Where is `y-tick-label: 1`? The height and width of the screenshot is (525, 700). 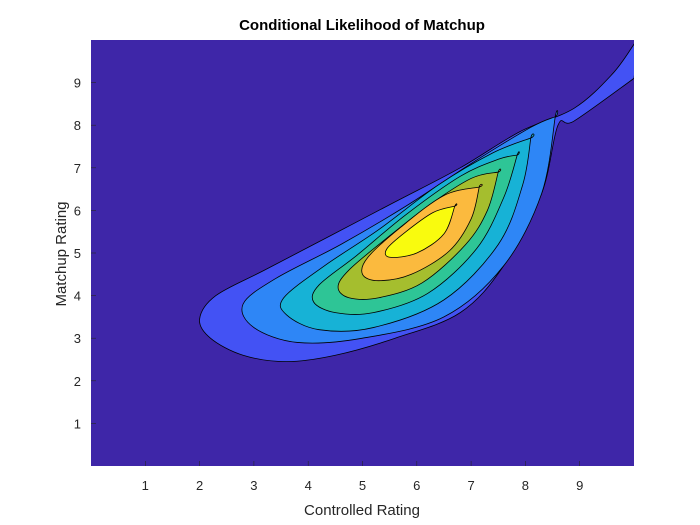
y-tick-label: 1 is located at coordinates (77, 423).